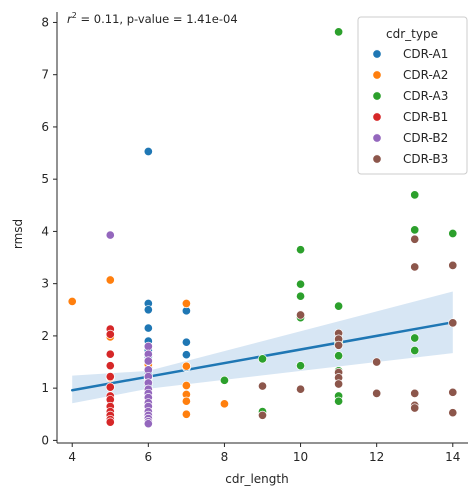 Image resolution: width=476 pixels, height=495 pixels. I want to click on legend-marker-cdr-b1, so click(377, 117).